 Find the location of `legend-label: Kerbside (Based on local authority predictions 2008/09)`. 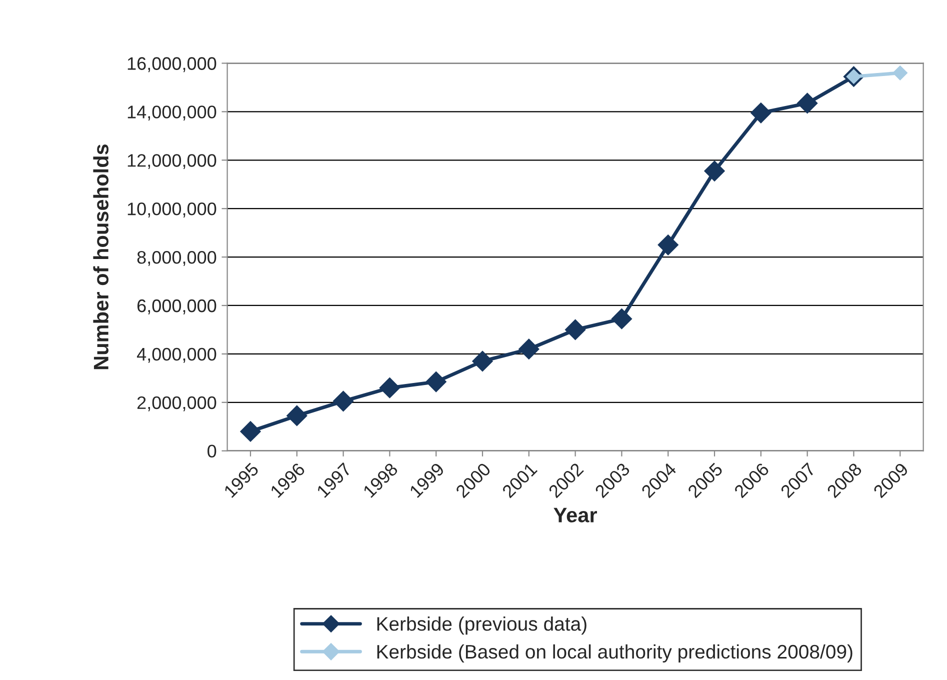

legend-label: Kerbside (Based on local authority predictions 2008/09) is located at coordinates (614, 653).